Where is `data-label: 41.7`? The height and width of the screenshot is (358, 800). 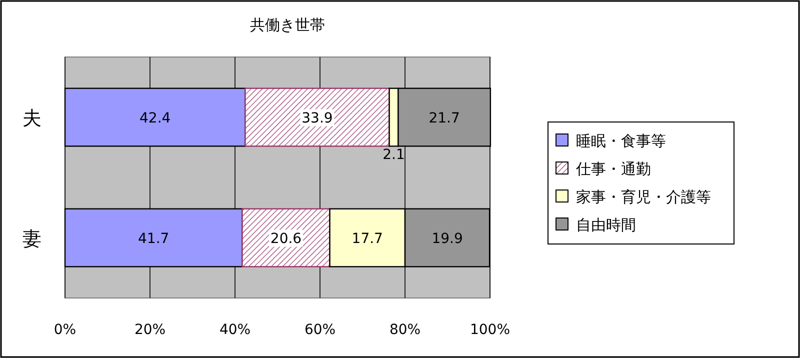 data-label: 41.7 is located at coordinates (154, 238).